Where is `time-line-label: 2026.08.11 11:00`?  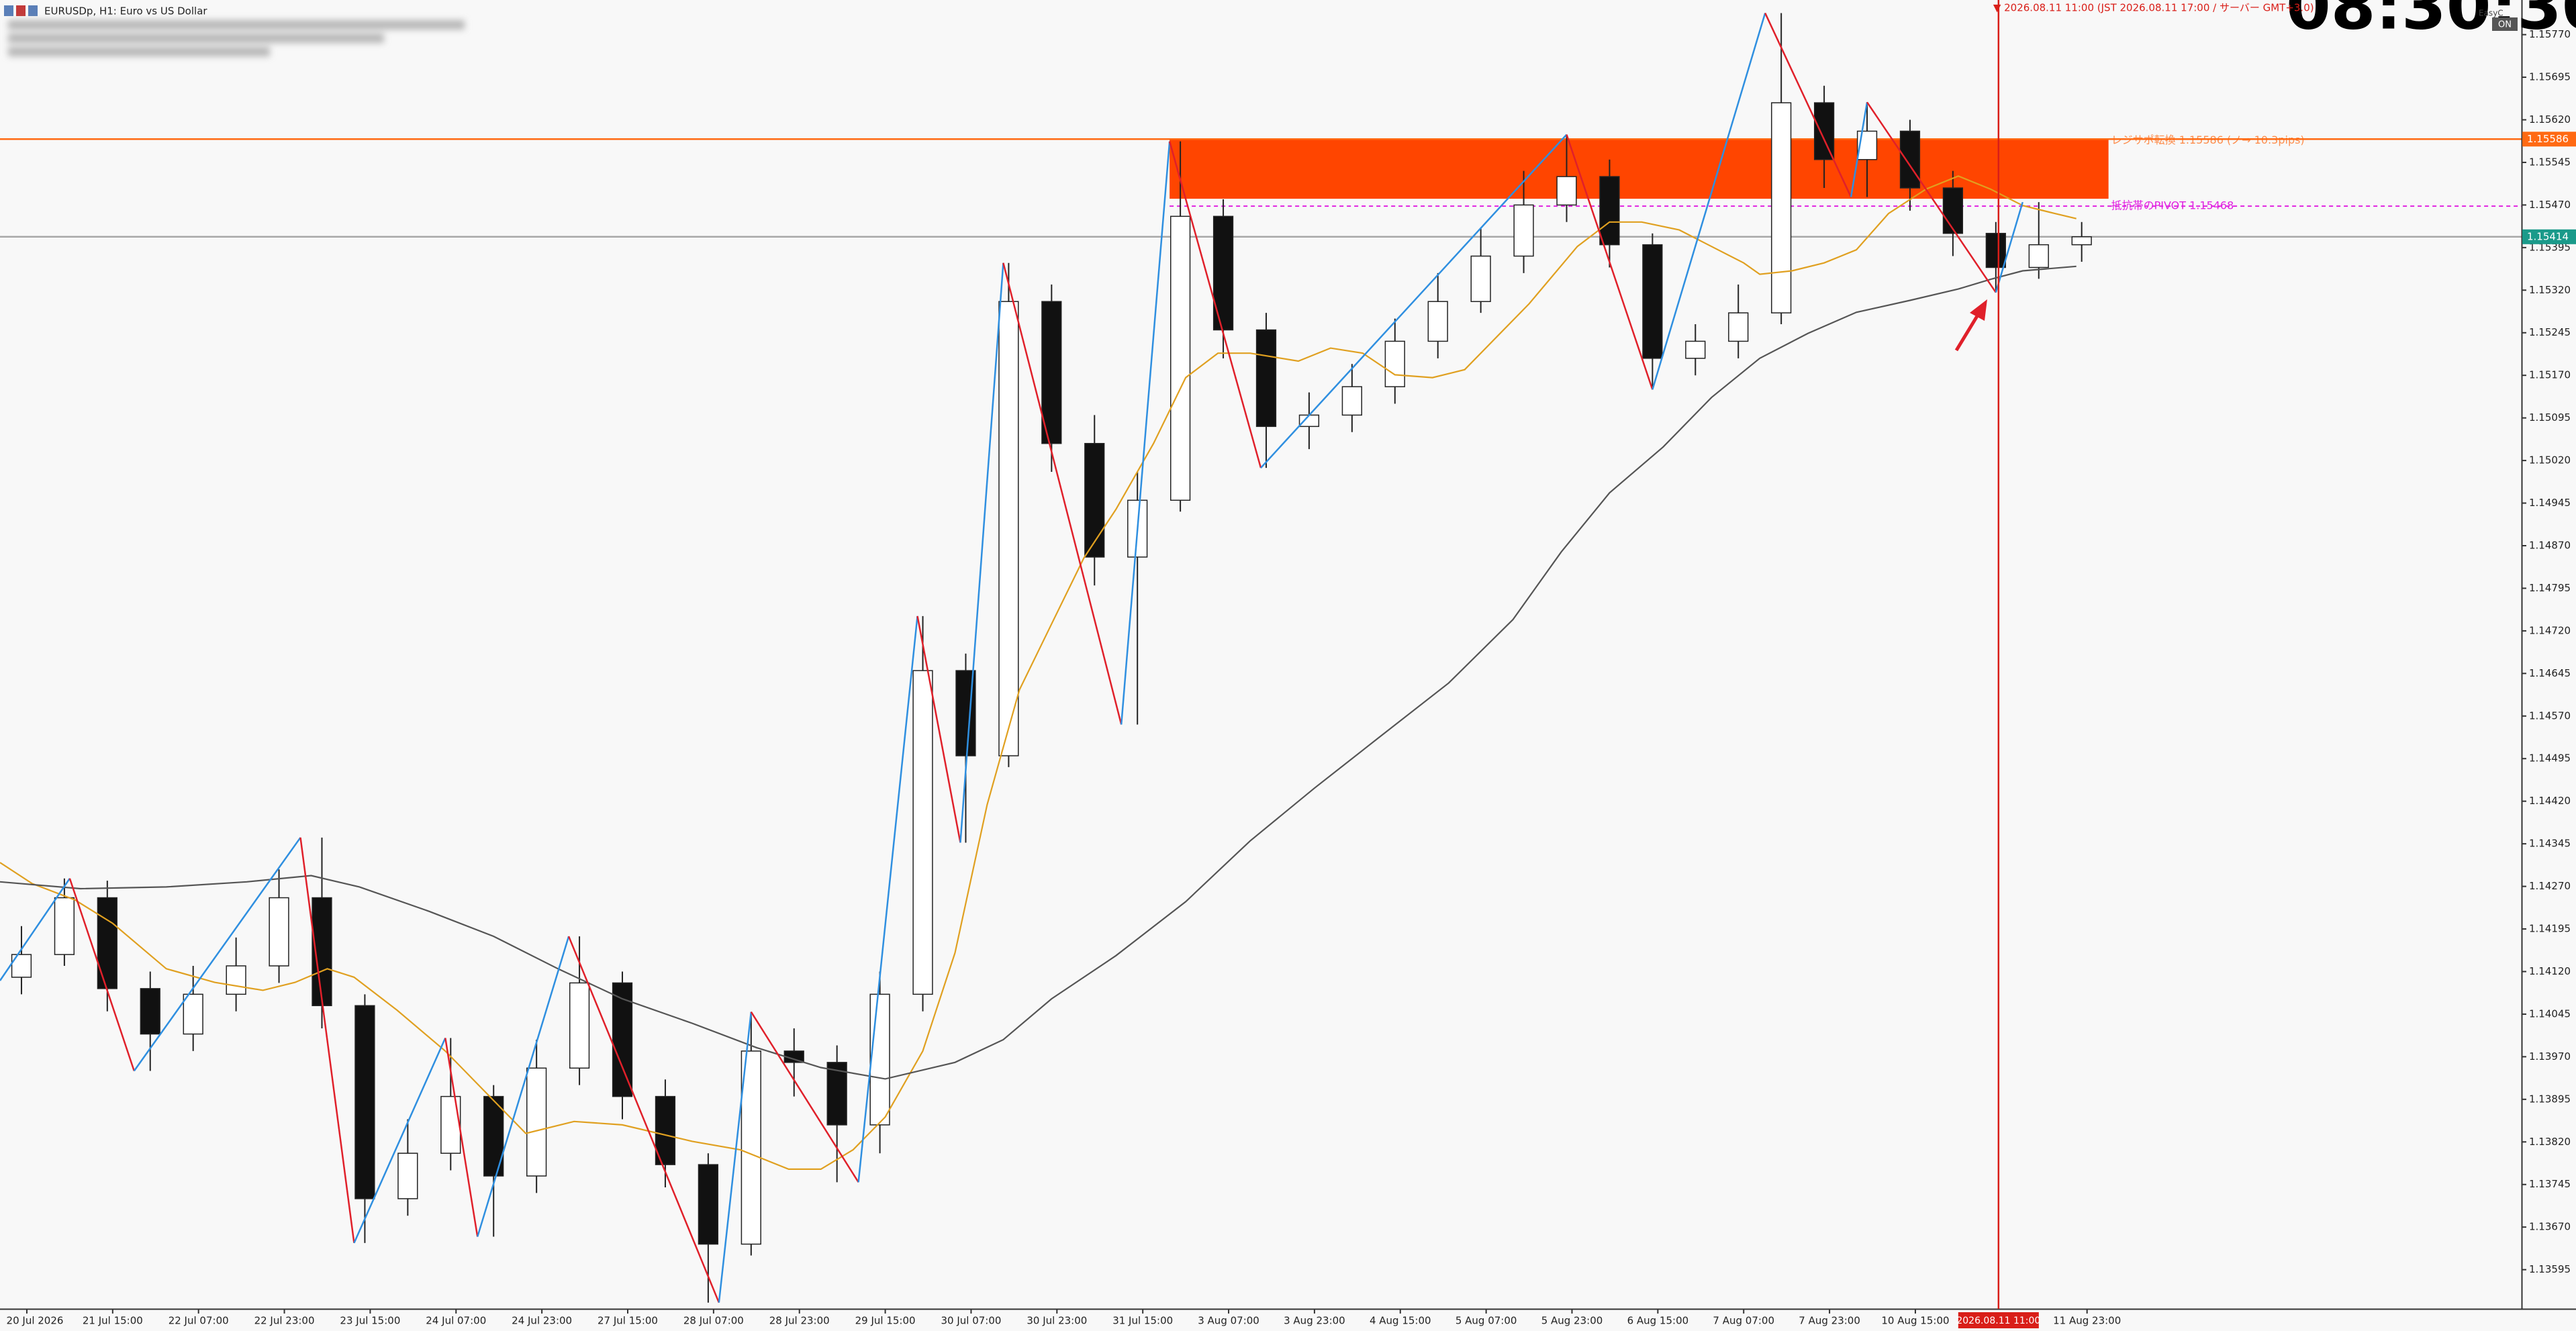 time-line-label: 2026.08.11 11:00 is located at coordinates (1998, 1321).